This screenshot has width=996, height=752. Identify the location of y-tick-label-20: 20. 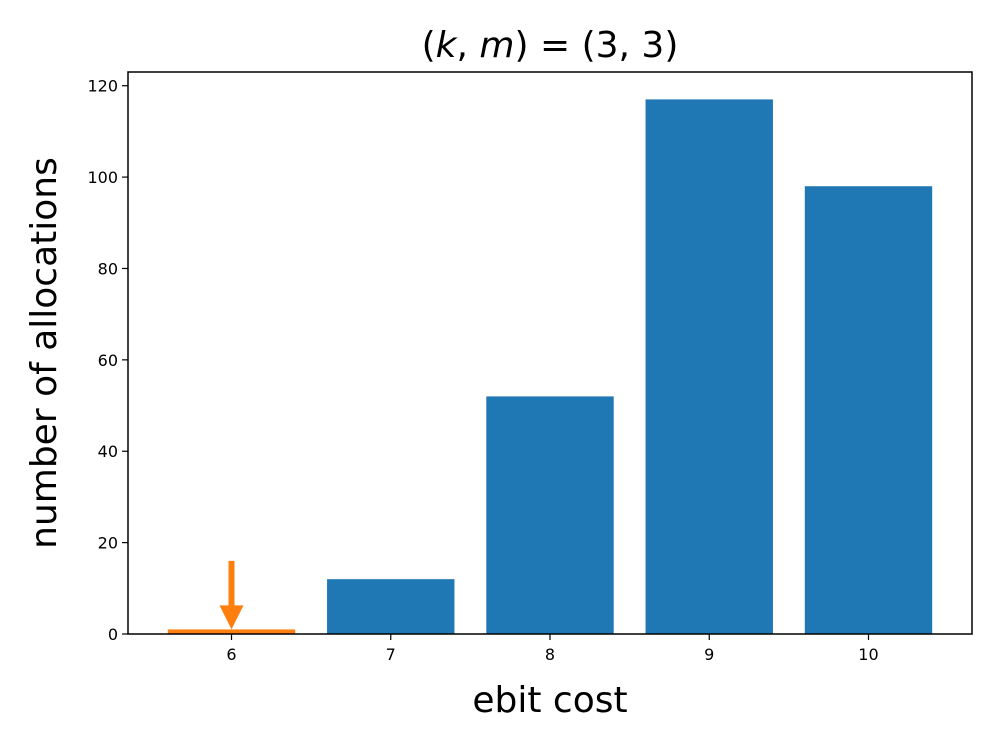
(108, 543).